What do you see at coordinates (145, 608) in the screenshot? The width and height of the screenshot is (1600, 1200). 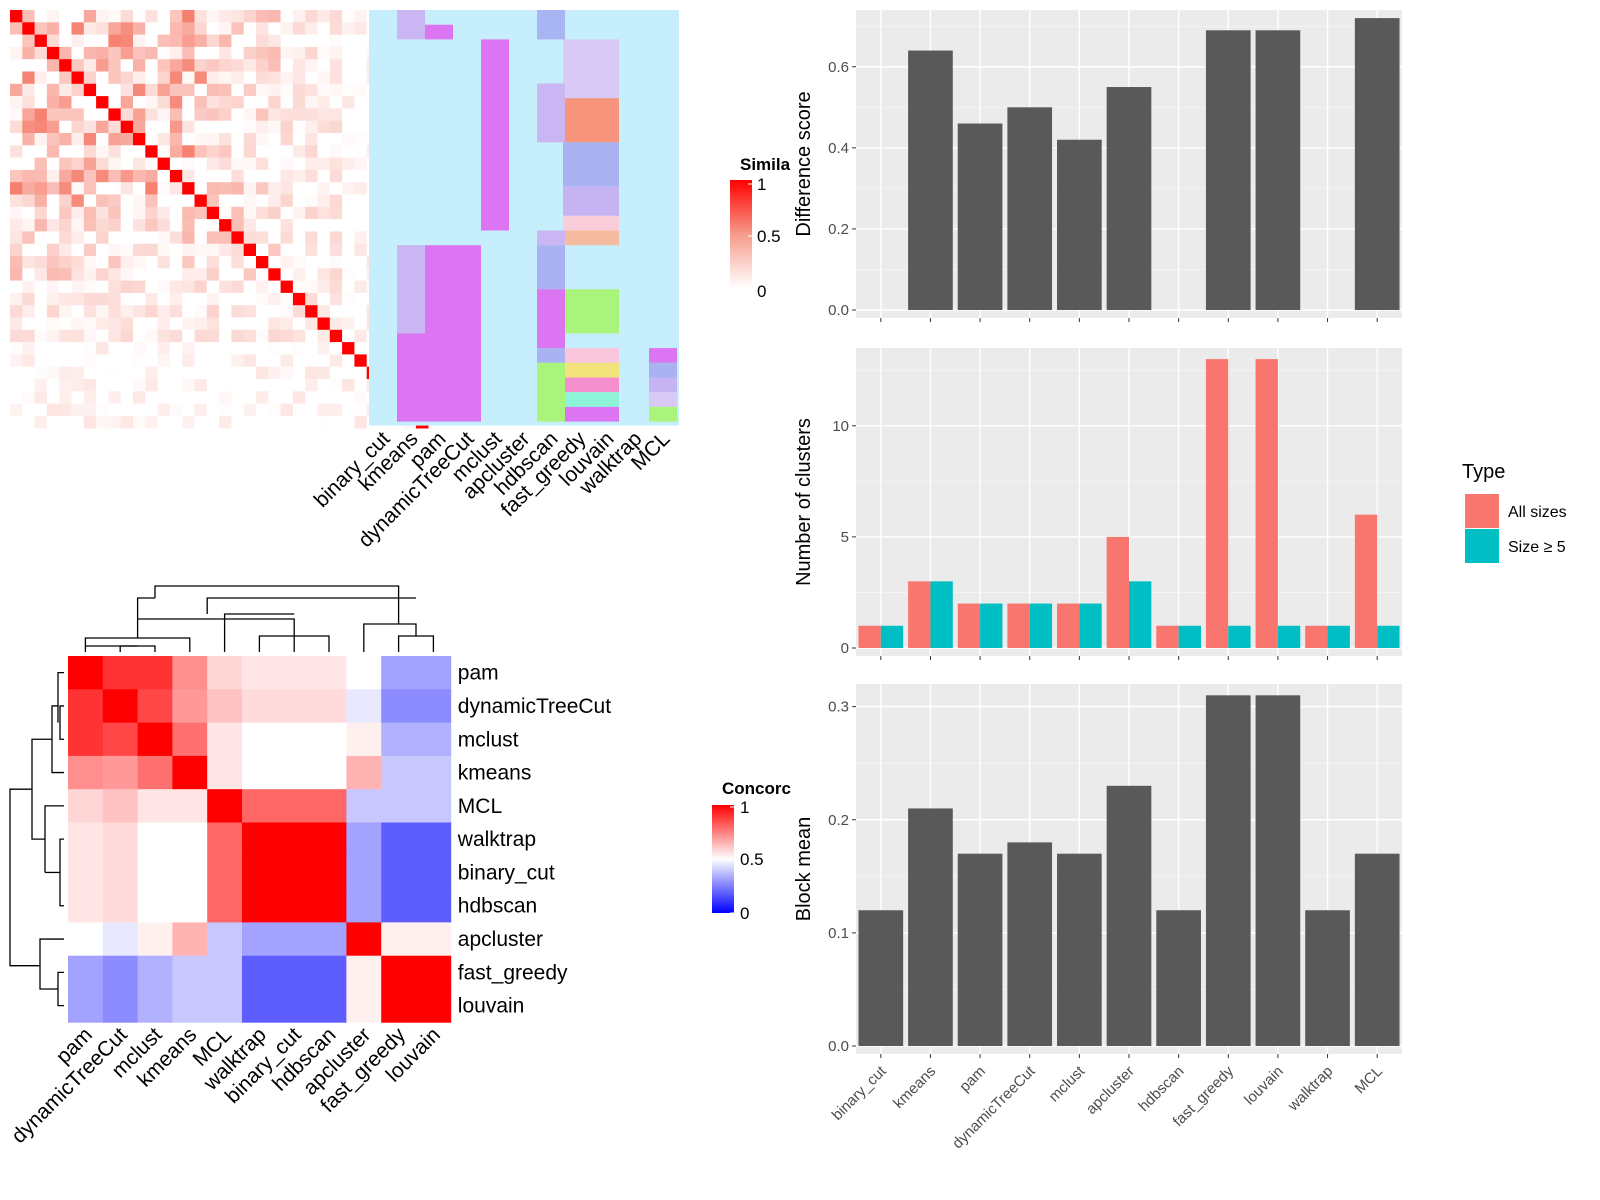 I see `top-dendro-branch` at bounding box center [145, 608].